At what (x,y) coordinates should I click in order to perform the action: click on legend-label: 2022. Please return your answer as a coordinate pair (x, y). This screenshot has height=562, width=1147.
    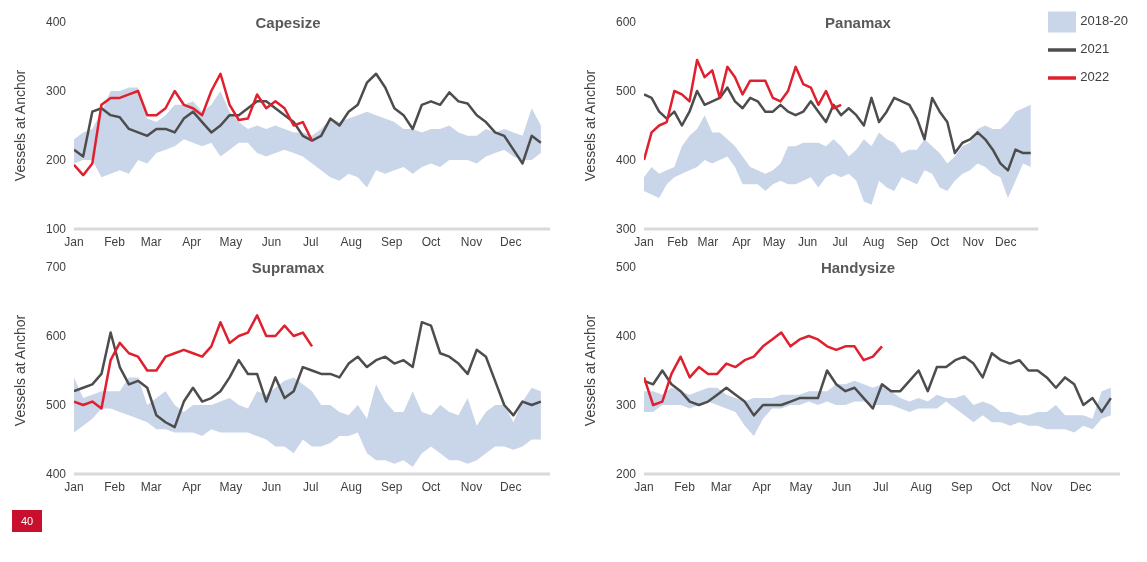
    Looking at the image, I should click on (1095, 77).